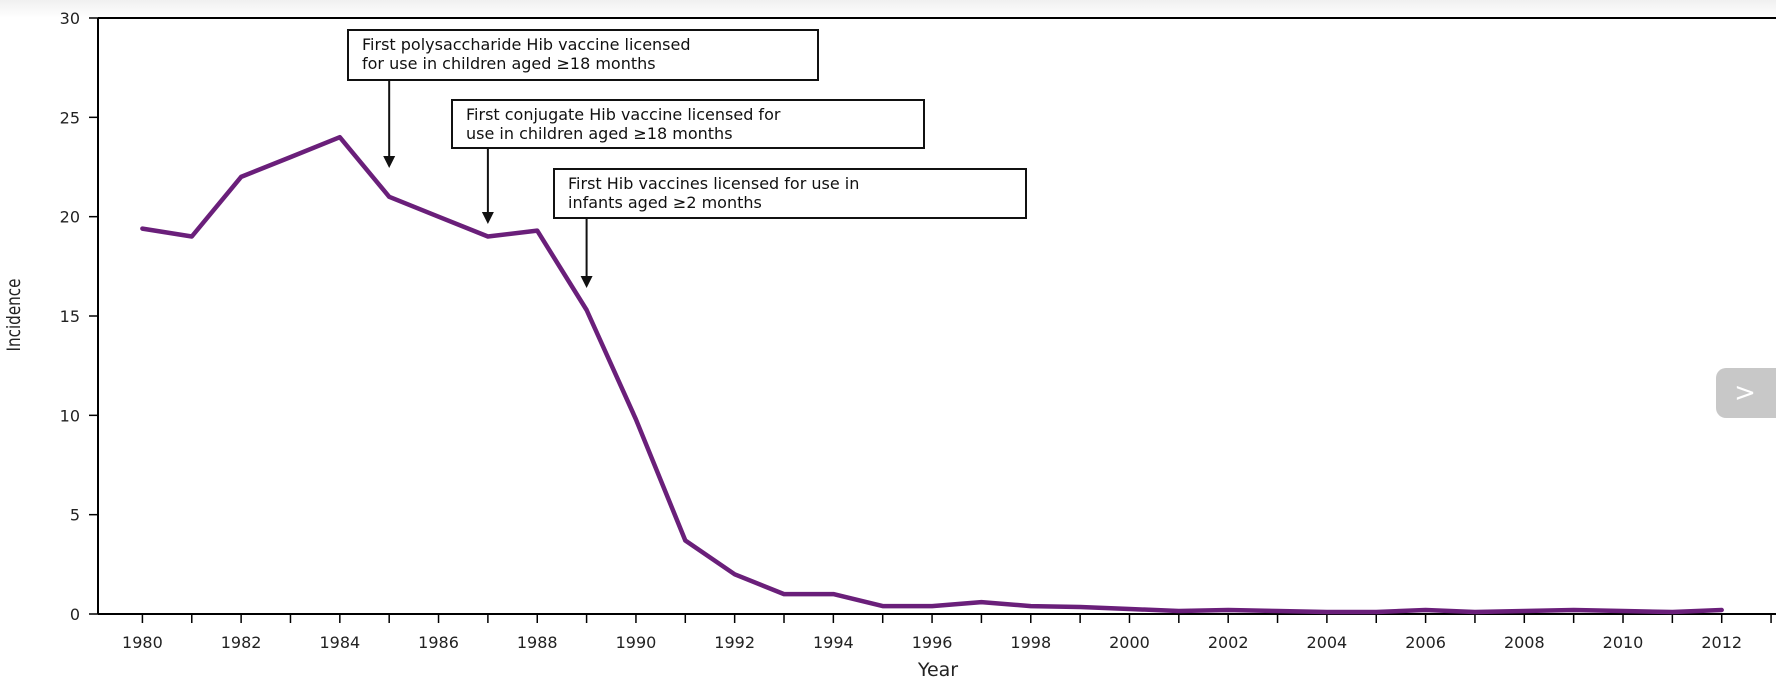  I want to click on y-tick-label: 30, so click(70, 18).